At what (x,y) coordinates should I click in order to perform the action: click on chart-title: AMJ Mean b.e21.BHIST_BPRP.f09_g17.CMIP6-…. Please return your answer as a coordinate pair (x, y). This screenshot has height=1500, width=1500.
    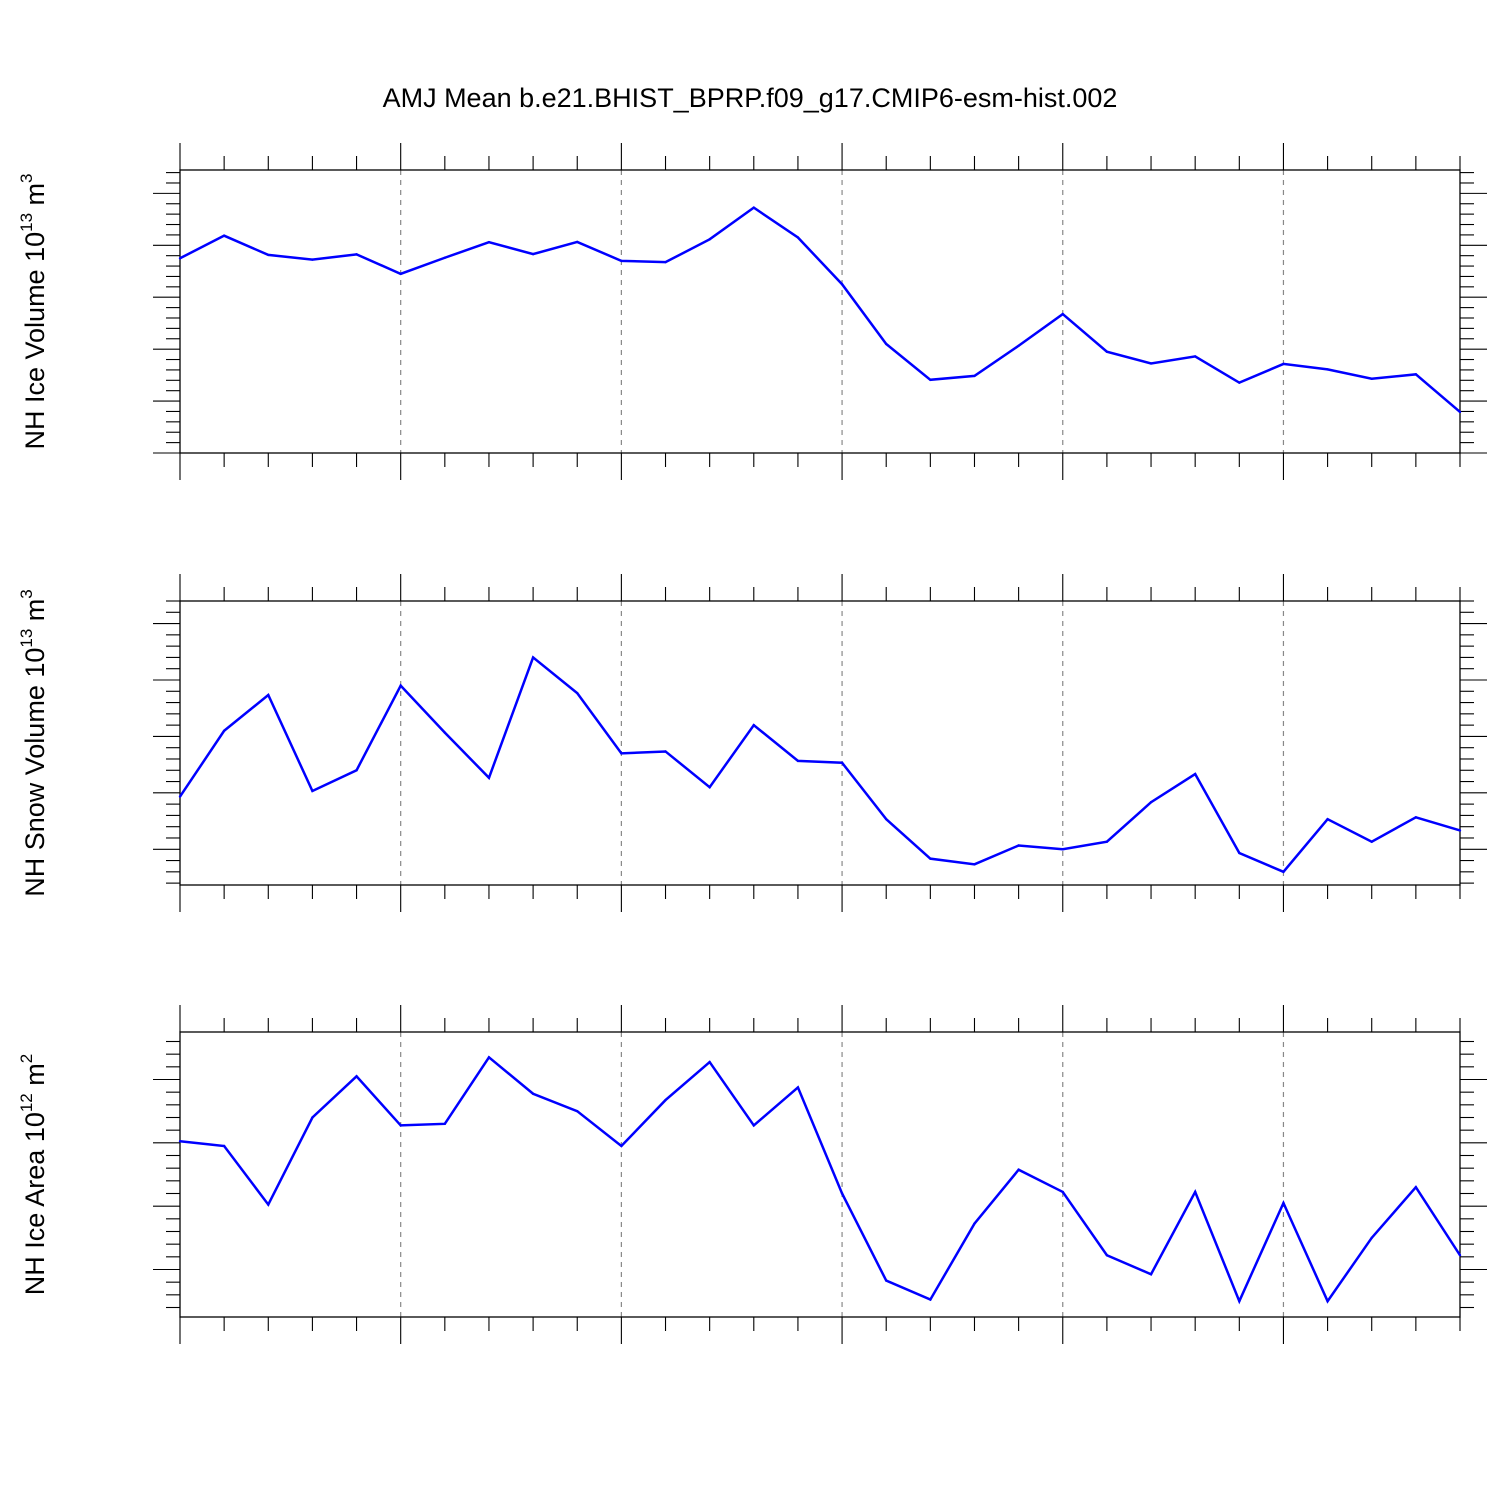
    Looking at the image, I should click on (750, 98).